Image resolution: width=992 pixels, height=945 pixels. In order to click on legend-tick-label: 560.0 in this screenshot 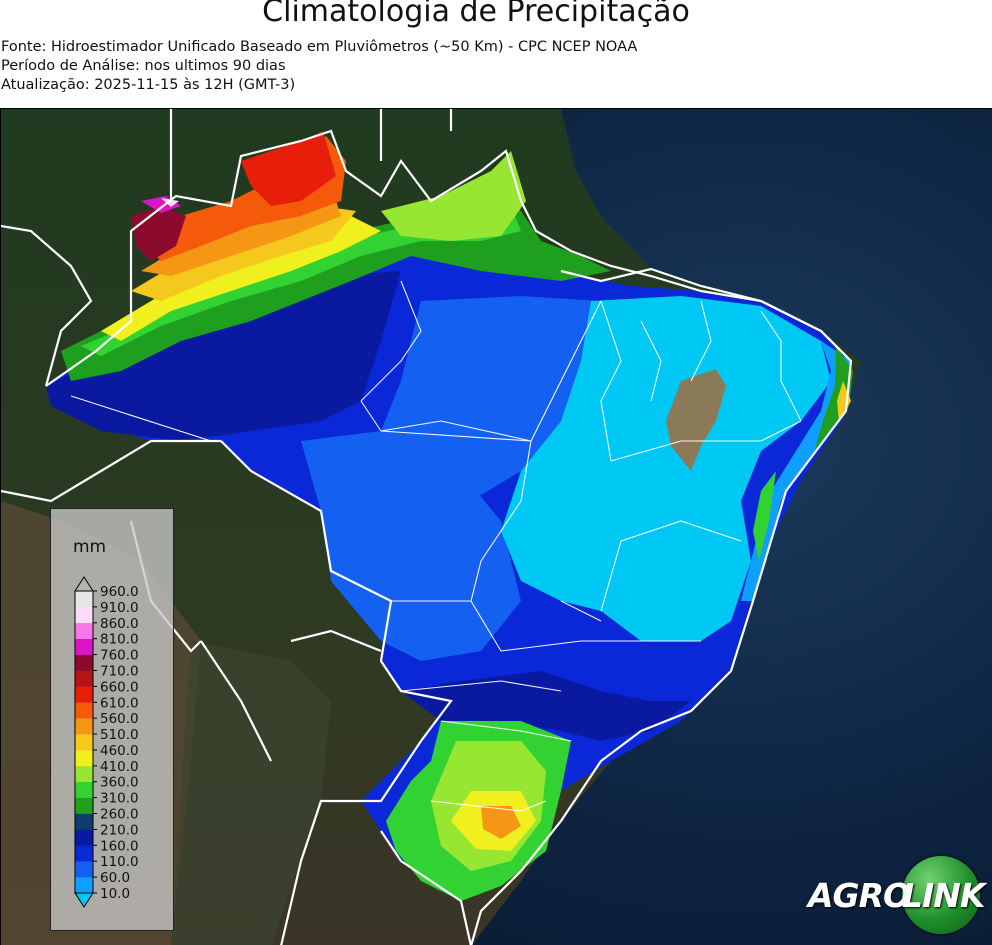, I will do `click(119, 719)`.